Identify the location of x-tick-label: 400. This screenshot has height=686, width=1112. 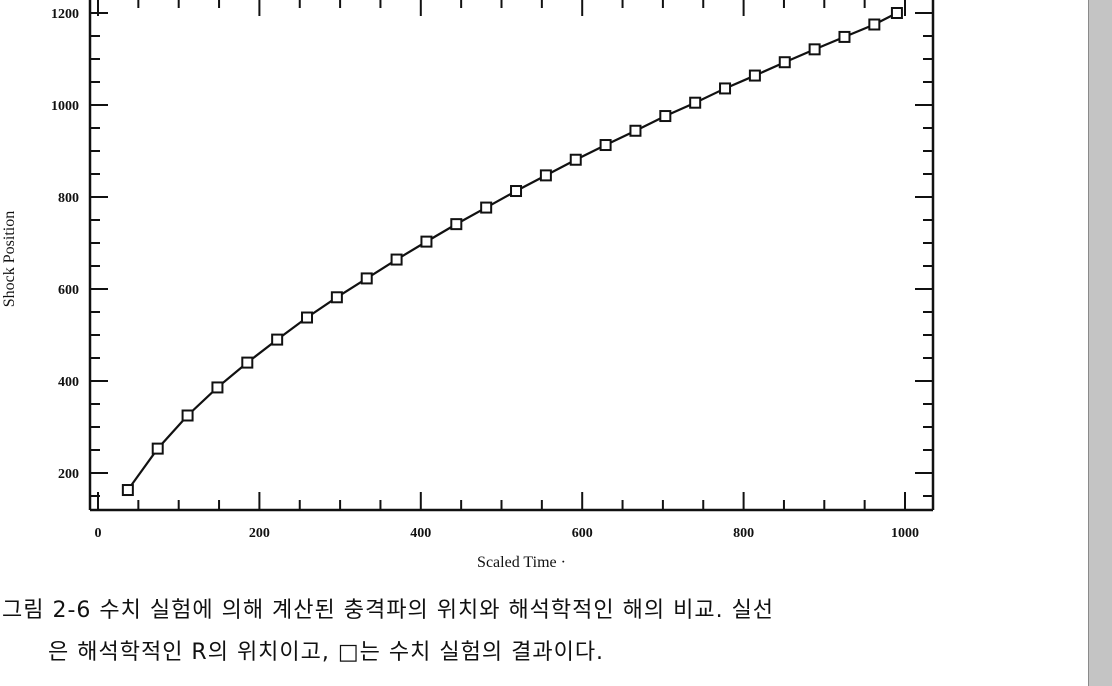
(420, 533).